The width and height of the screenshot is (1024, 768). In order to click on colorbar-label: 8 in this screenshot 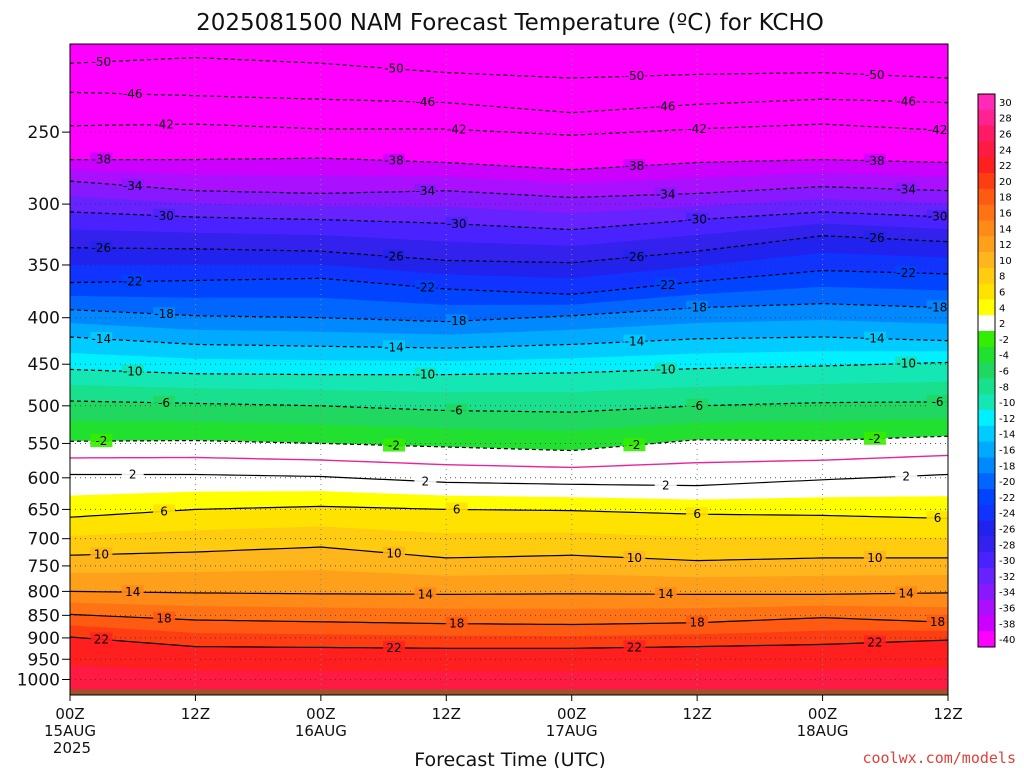, I will do `click(1002, 277)`.